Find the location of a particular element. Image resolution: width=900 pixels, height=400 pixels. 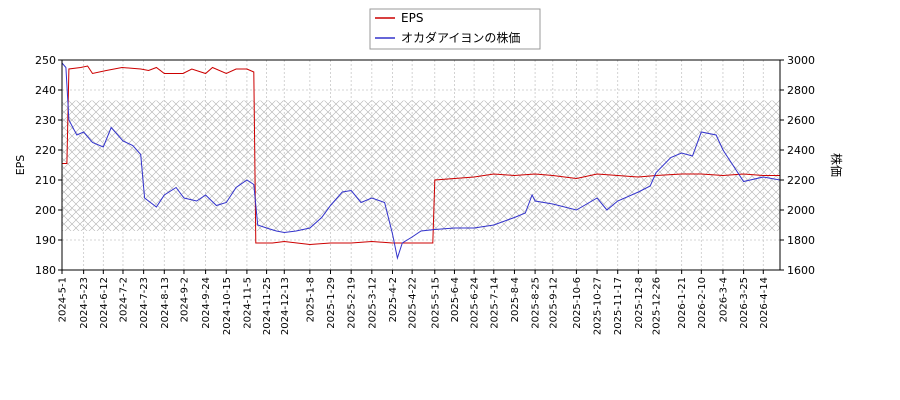

x-tick-label: 2025-1-29 is located at coordinates (331, 303).